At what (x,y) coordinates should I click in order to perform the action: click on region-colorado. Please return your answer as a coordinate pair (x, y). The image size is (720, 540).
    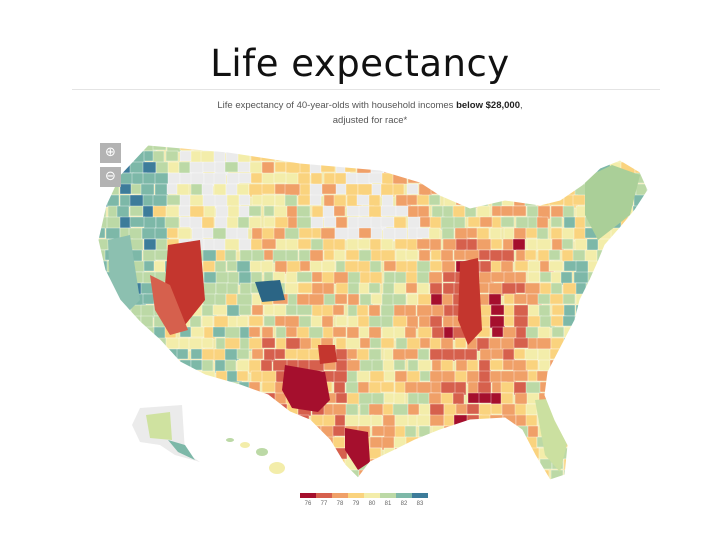
    Looking at the image, I should click on (270, 291).